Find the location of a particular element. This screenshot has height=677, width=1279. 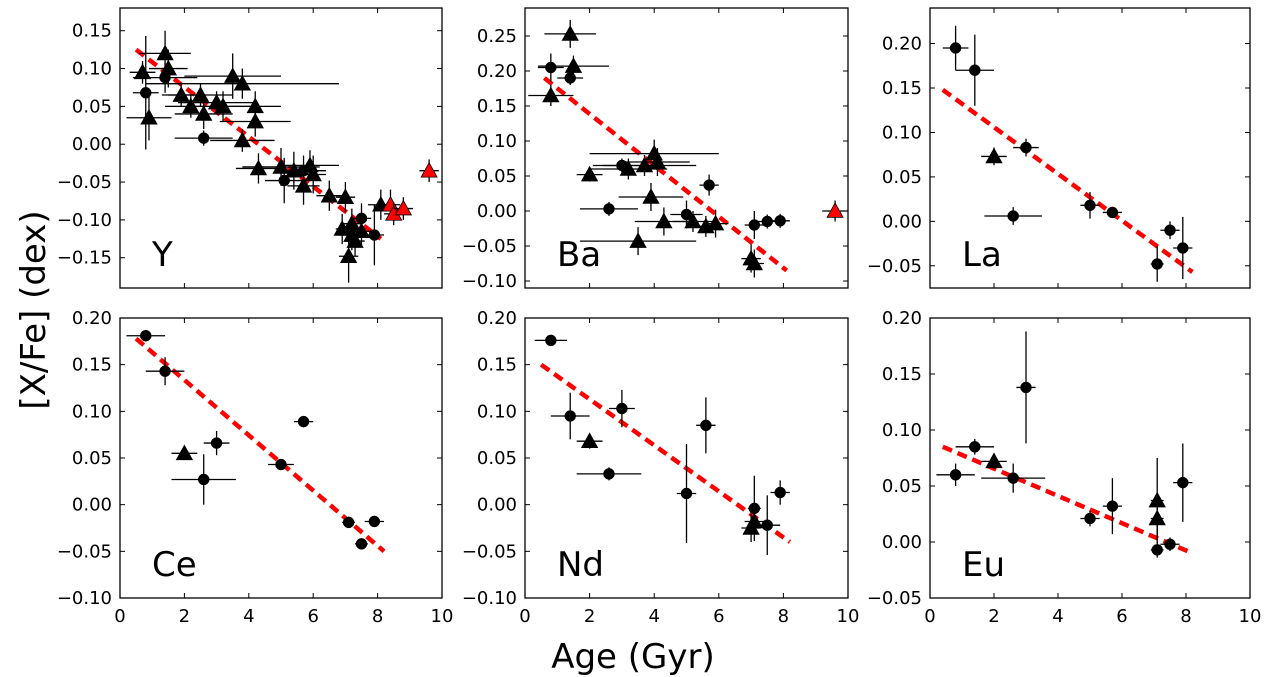

panel-label: Y is located at coordinates (162, 255).